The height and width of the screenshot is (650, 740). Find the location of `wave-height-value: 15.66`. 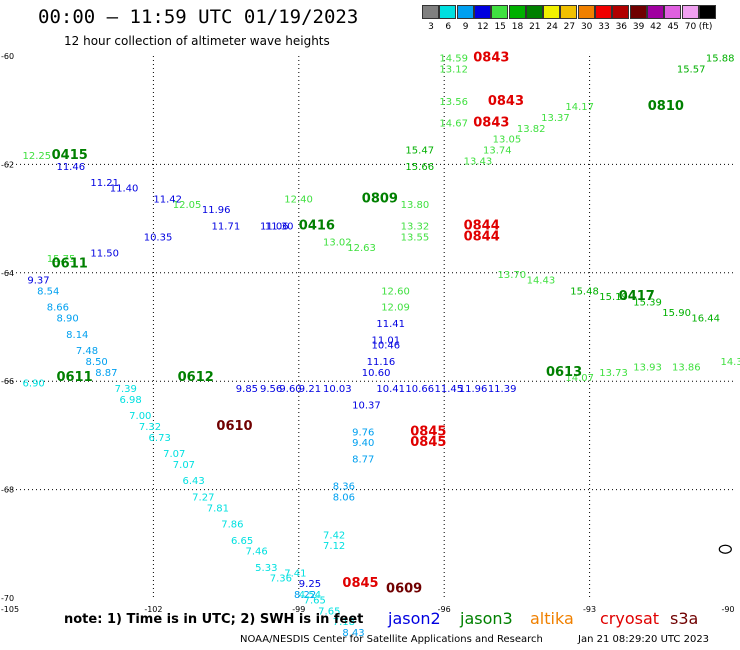

wave-height-value: 15.66 is located at coordinates (419, 167).